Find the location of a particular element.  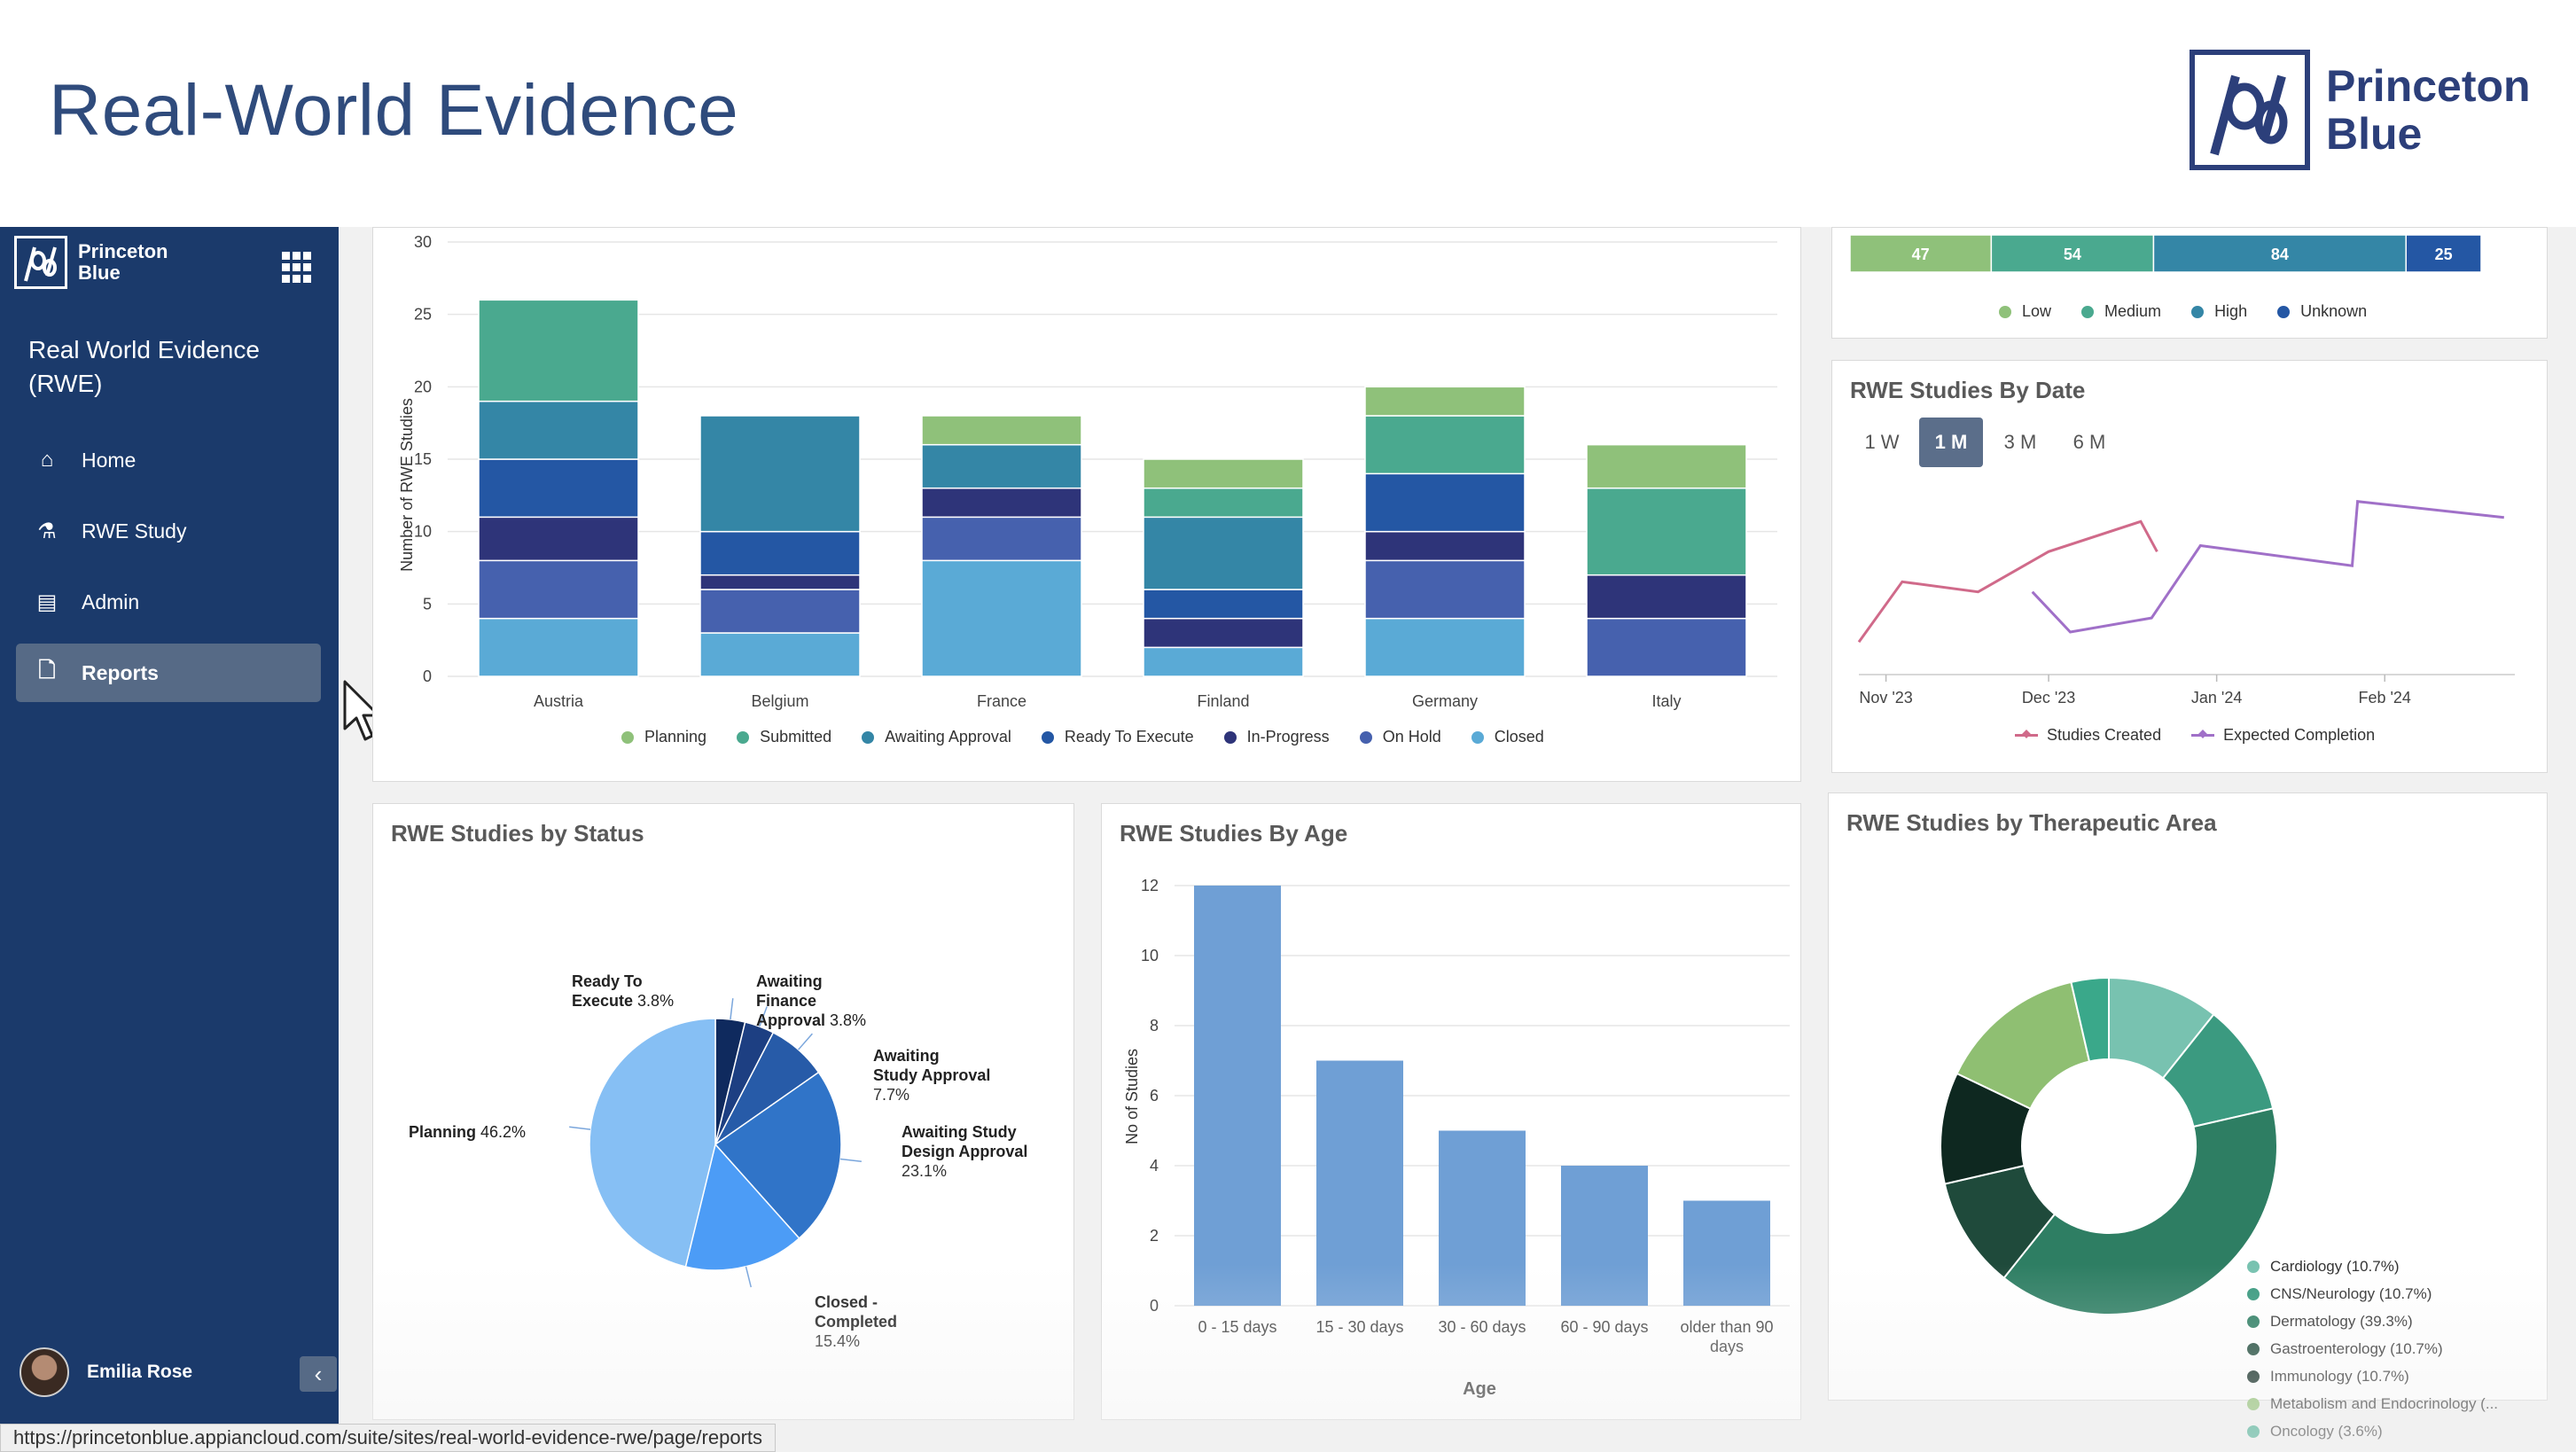

legend-item: Gastroenterology (10.7%) is located at coordinates (2372, 1349).